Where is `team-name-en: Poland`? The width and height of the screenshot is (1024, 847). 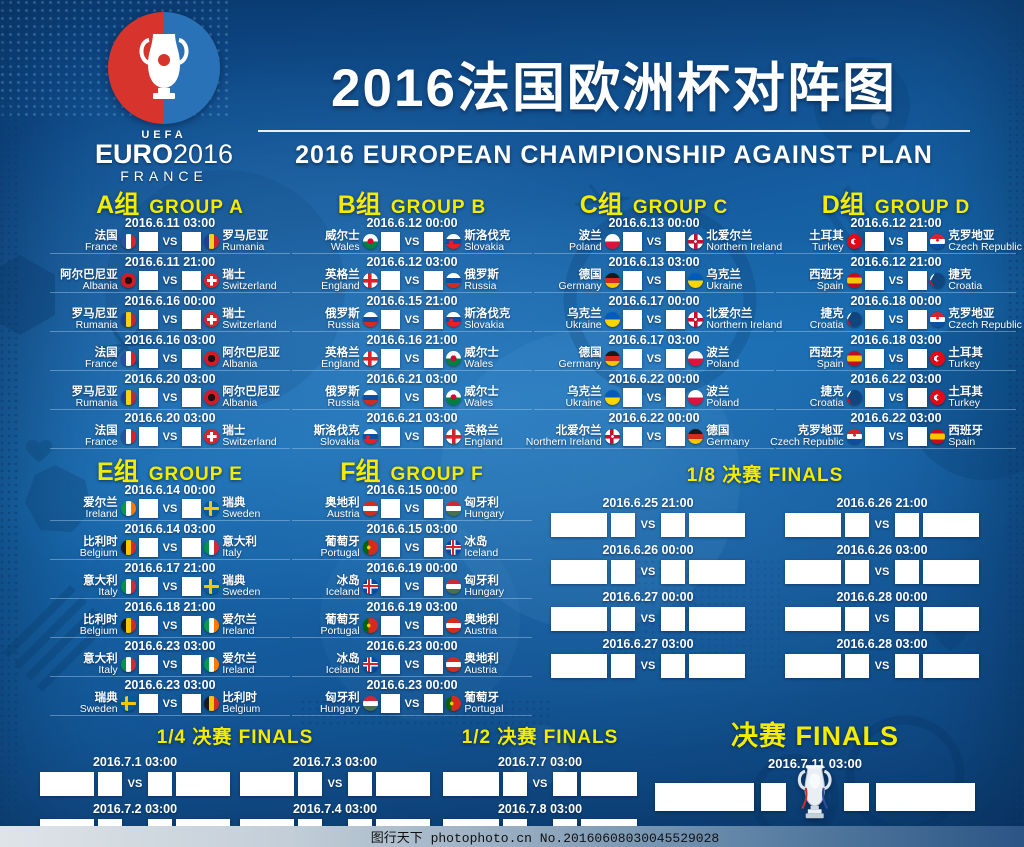
team-name-en: Poland is located at coordinates (723, 402).